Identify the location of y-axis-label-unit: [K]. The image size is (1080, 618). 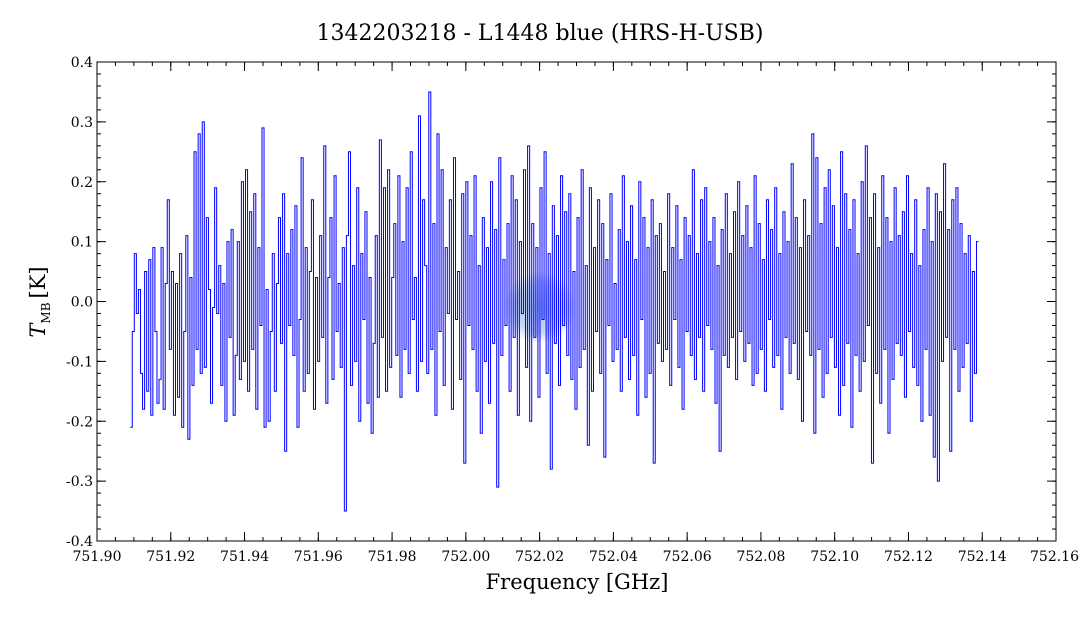
(38, 282).